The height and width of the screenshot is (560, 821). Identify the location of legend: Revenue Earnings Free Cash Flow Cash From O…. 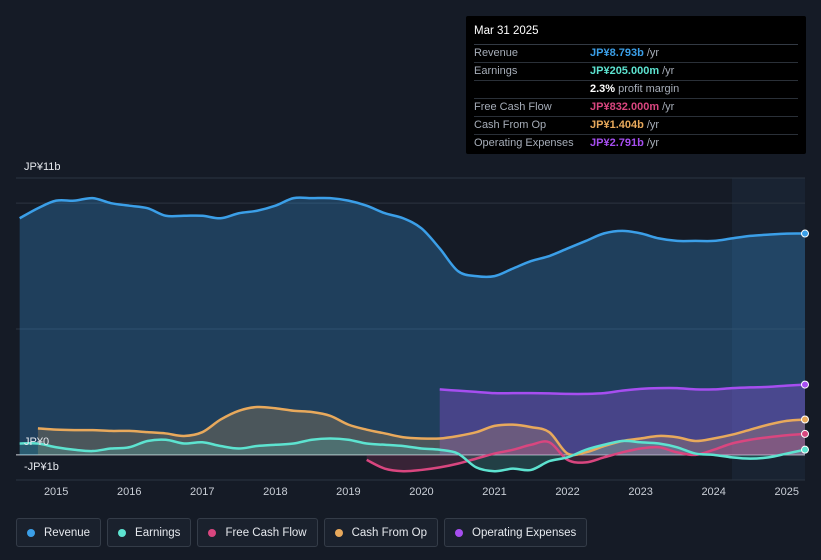
(302, 532).